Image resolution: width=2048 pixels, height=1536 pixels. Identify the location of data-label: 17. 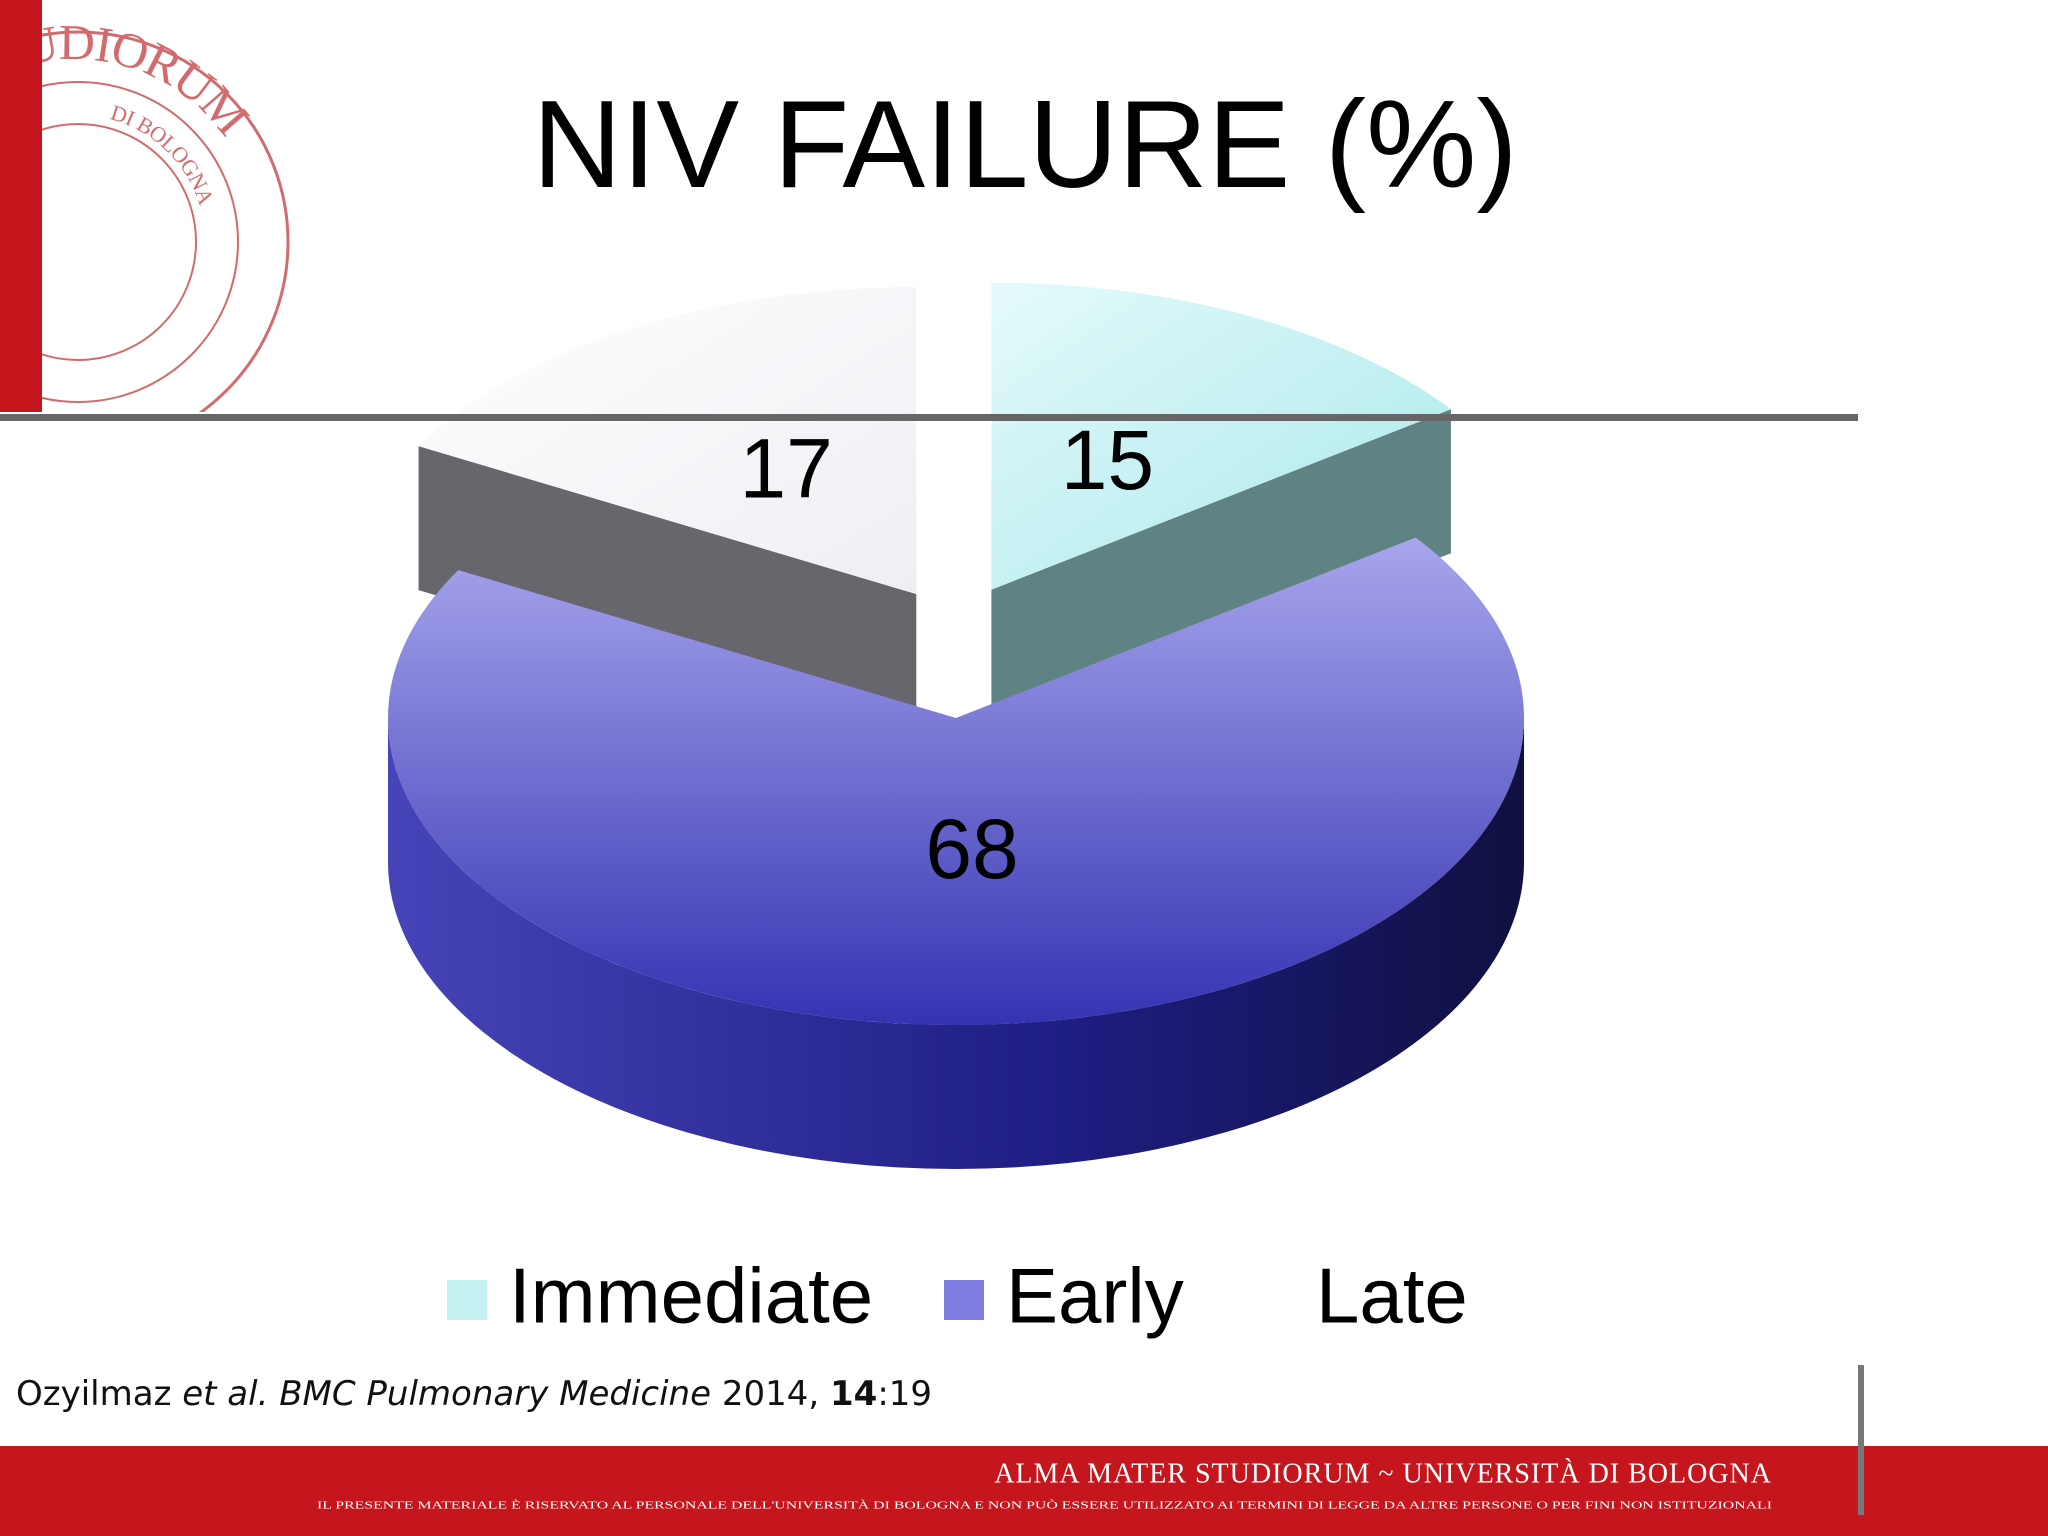
(785, 468).